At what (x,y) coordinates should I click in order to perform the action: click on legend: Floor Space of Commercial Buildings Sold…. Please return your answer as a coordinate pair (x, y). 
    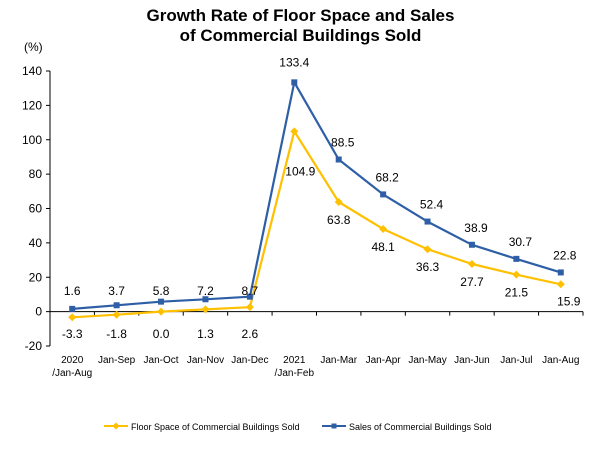
    Looking at the image, I should click on (298, 427).